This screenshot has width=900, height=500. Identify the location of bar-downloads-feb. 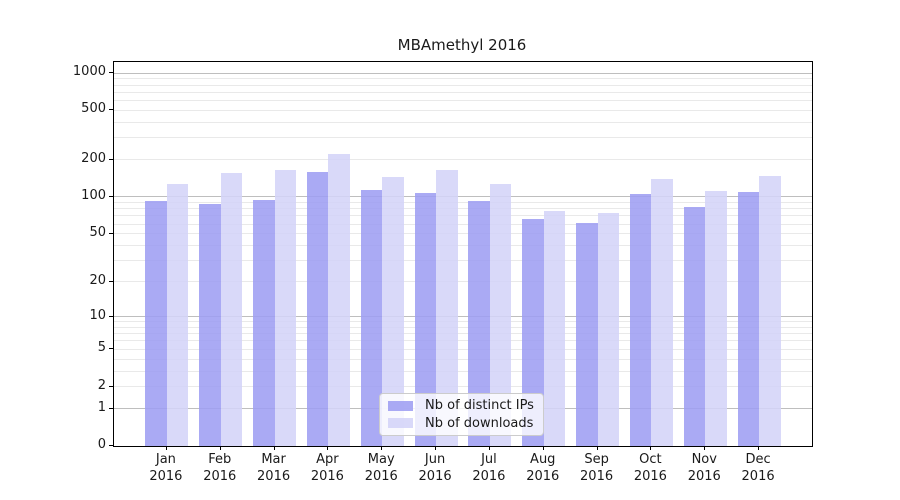
(231, 309).